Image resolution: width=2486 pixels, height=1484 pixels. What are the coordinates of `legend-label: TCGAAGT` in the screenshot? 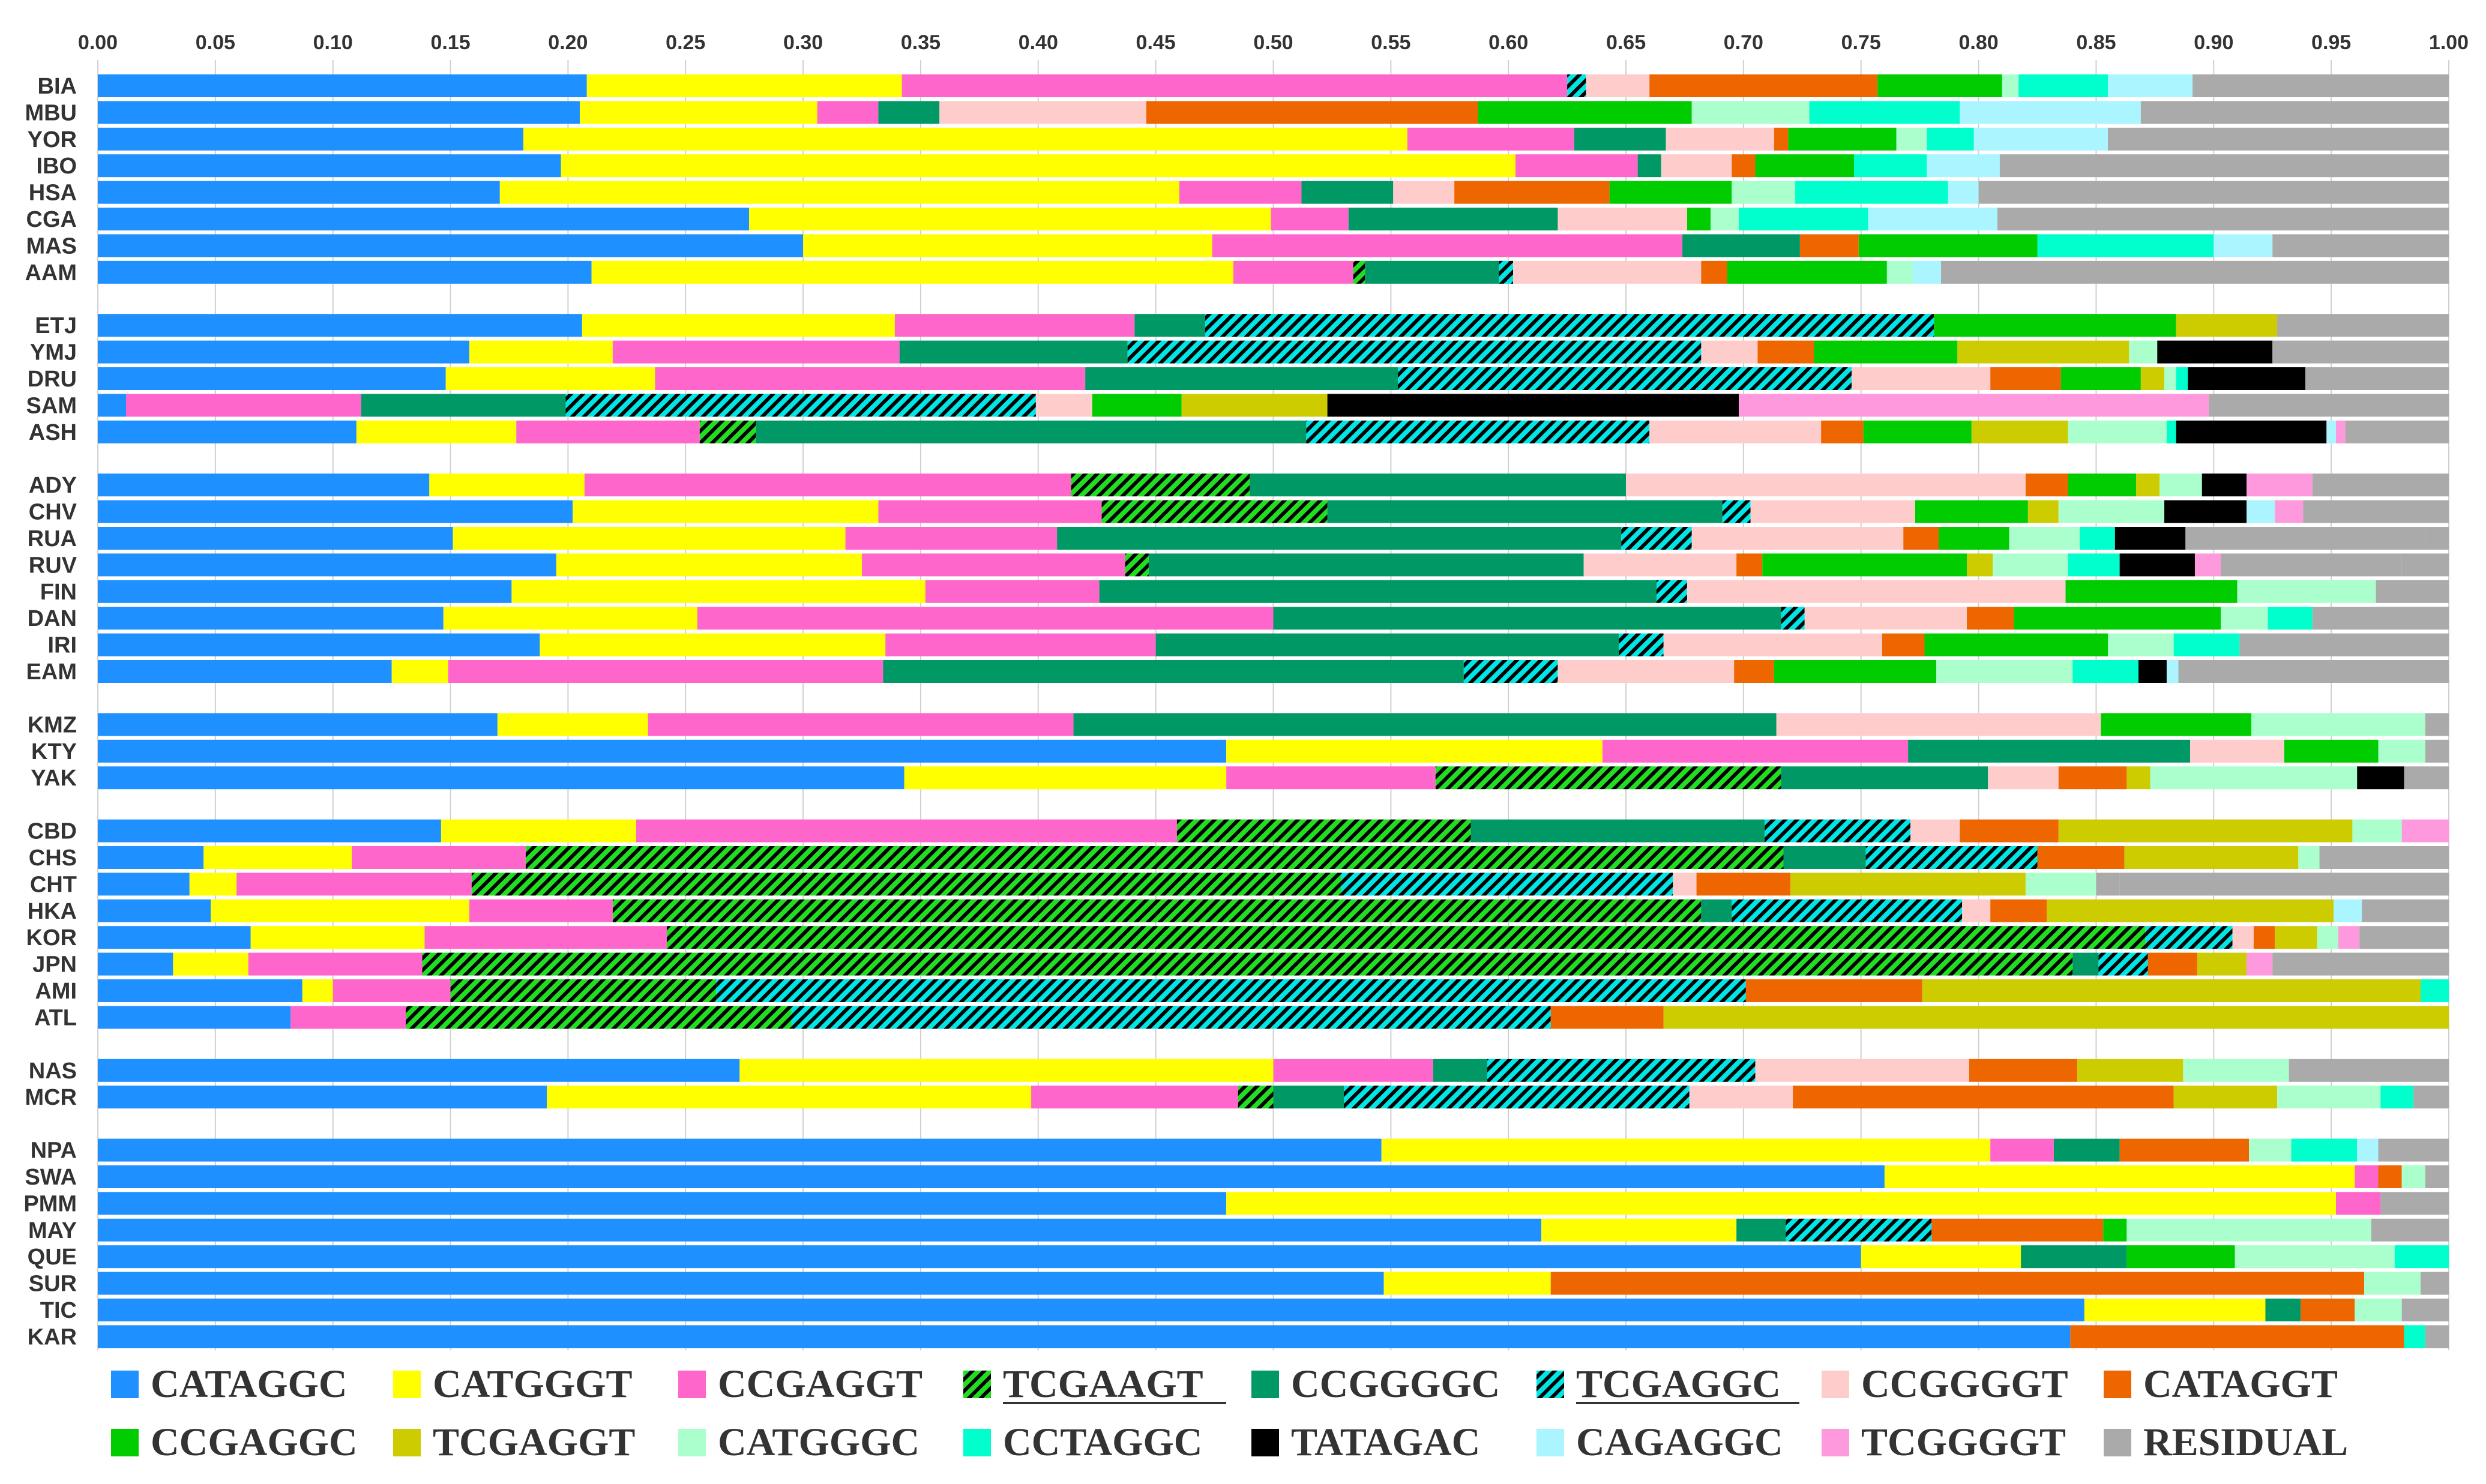 It's located at (1103, 1384).